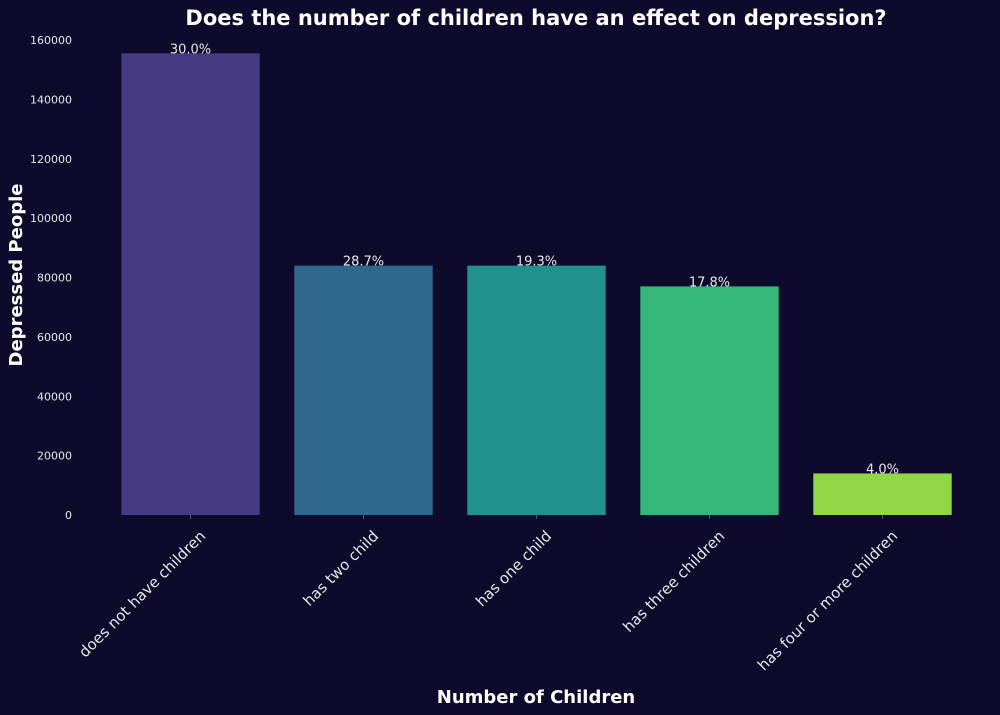 The height and width of the screenshot is (715, 1000). Describe the element at coordinates (16, 275) in the screenshot. I see `y-axis-label: Depressed People` at that location.